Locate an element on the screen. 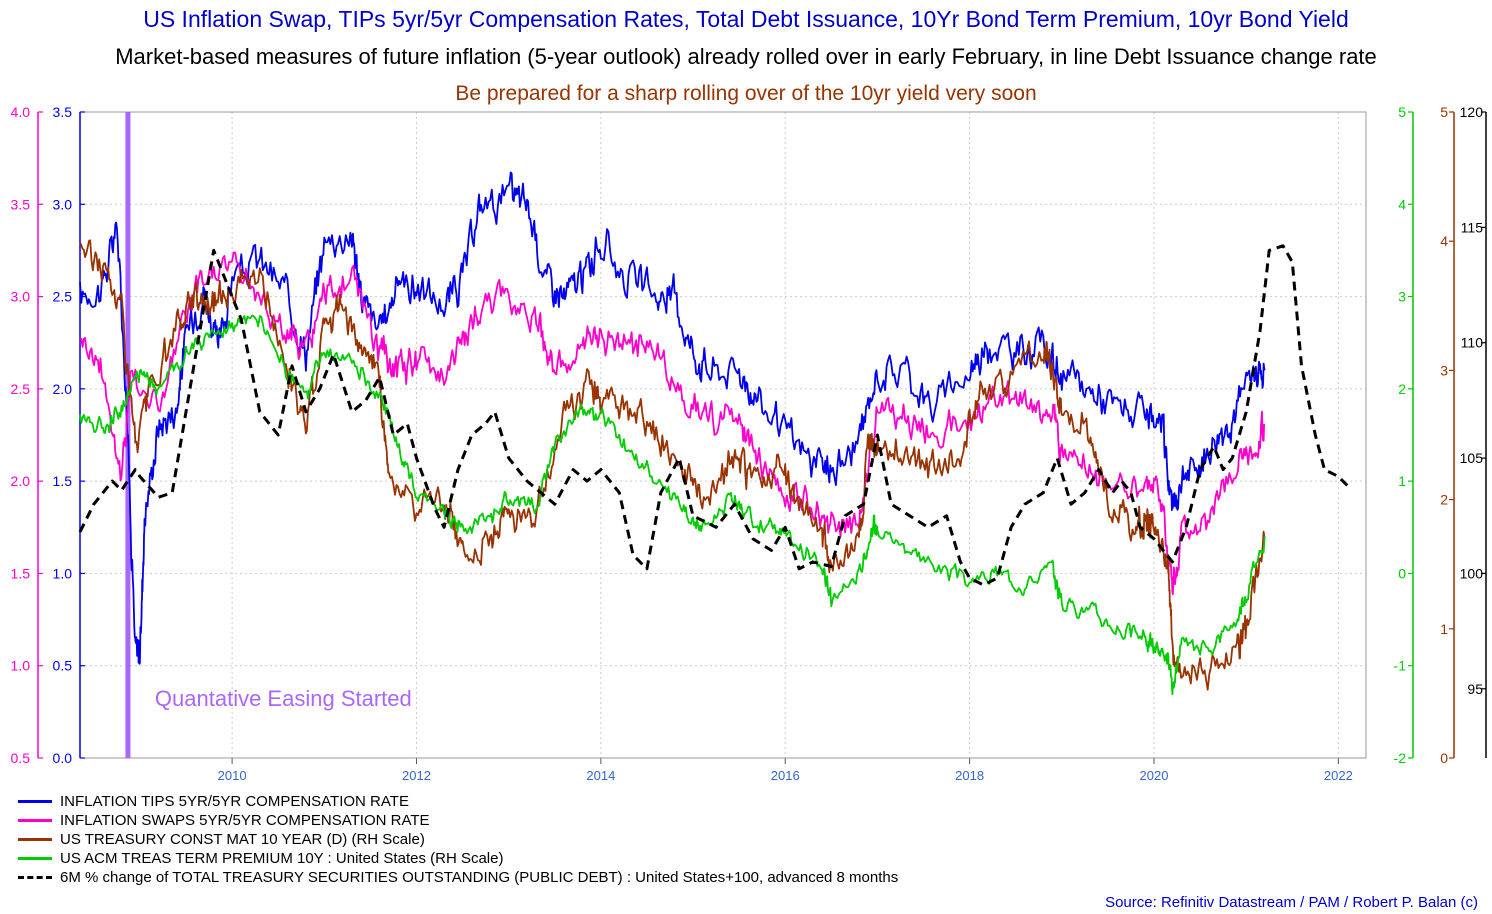  left_outer-tick-label: 1.5 is located at coordinates (21, 573).